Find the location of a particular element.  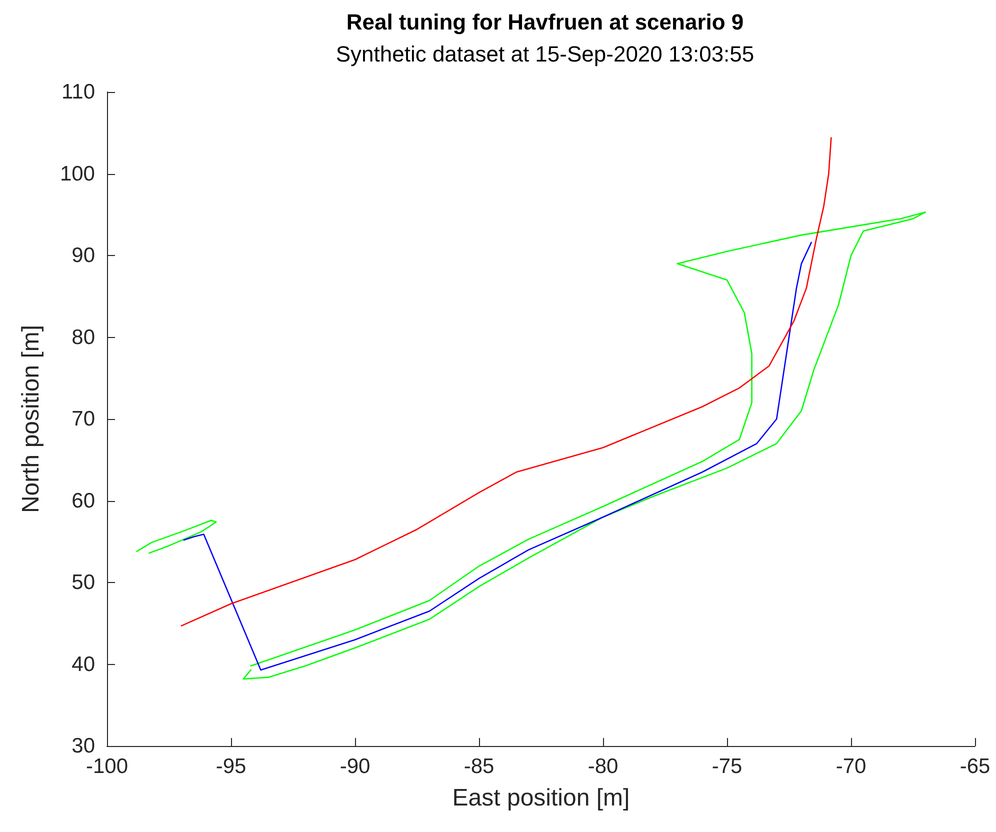

y-tick-label: 30 is located at coordinates (83, 746).